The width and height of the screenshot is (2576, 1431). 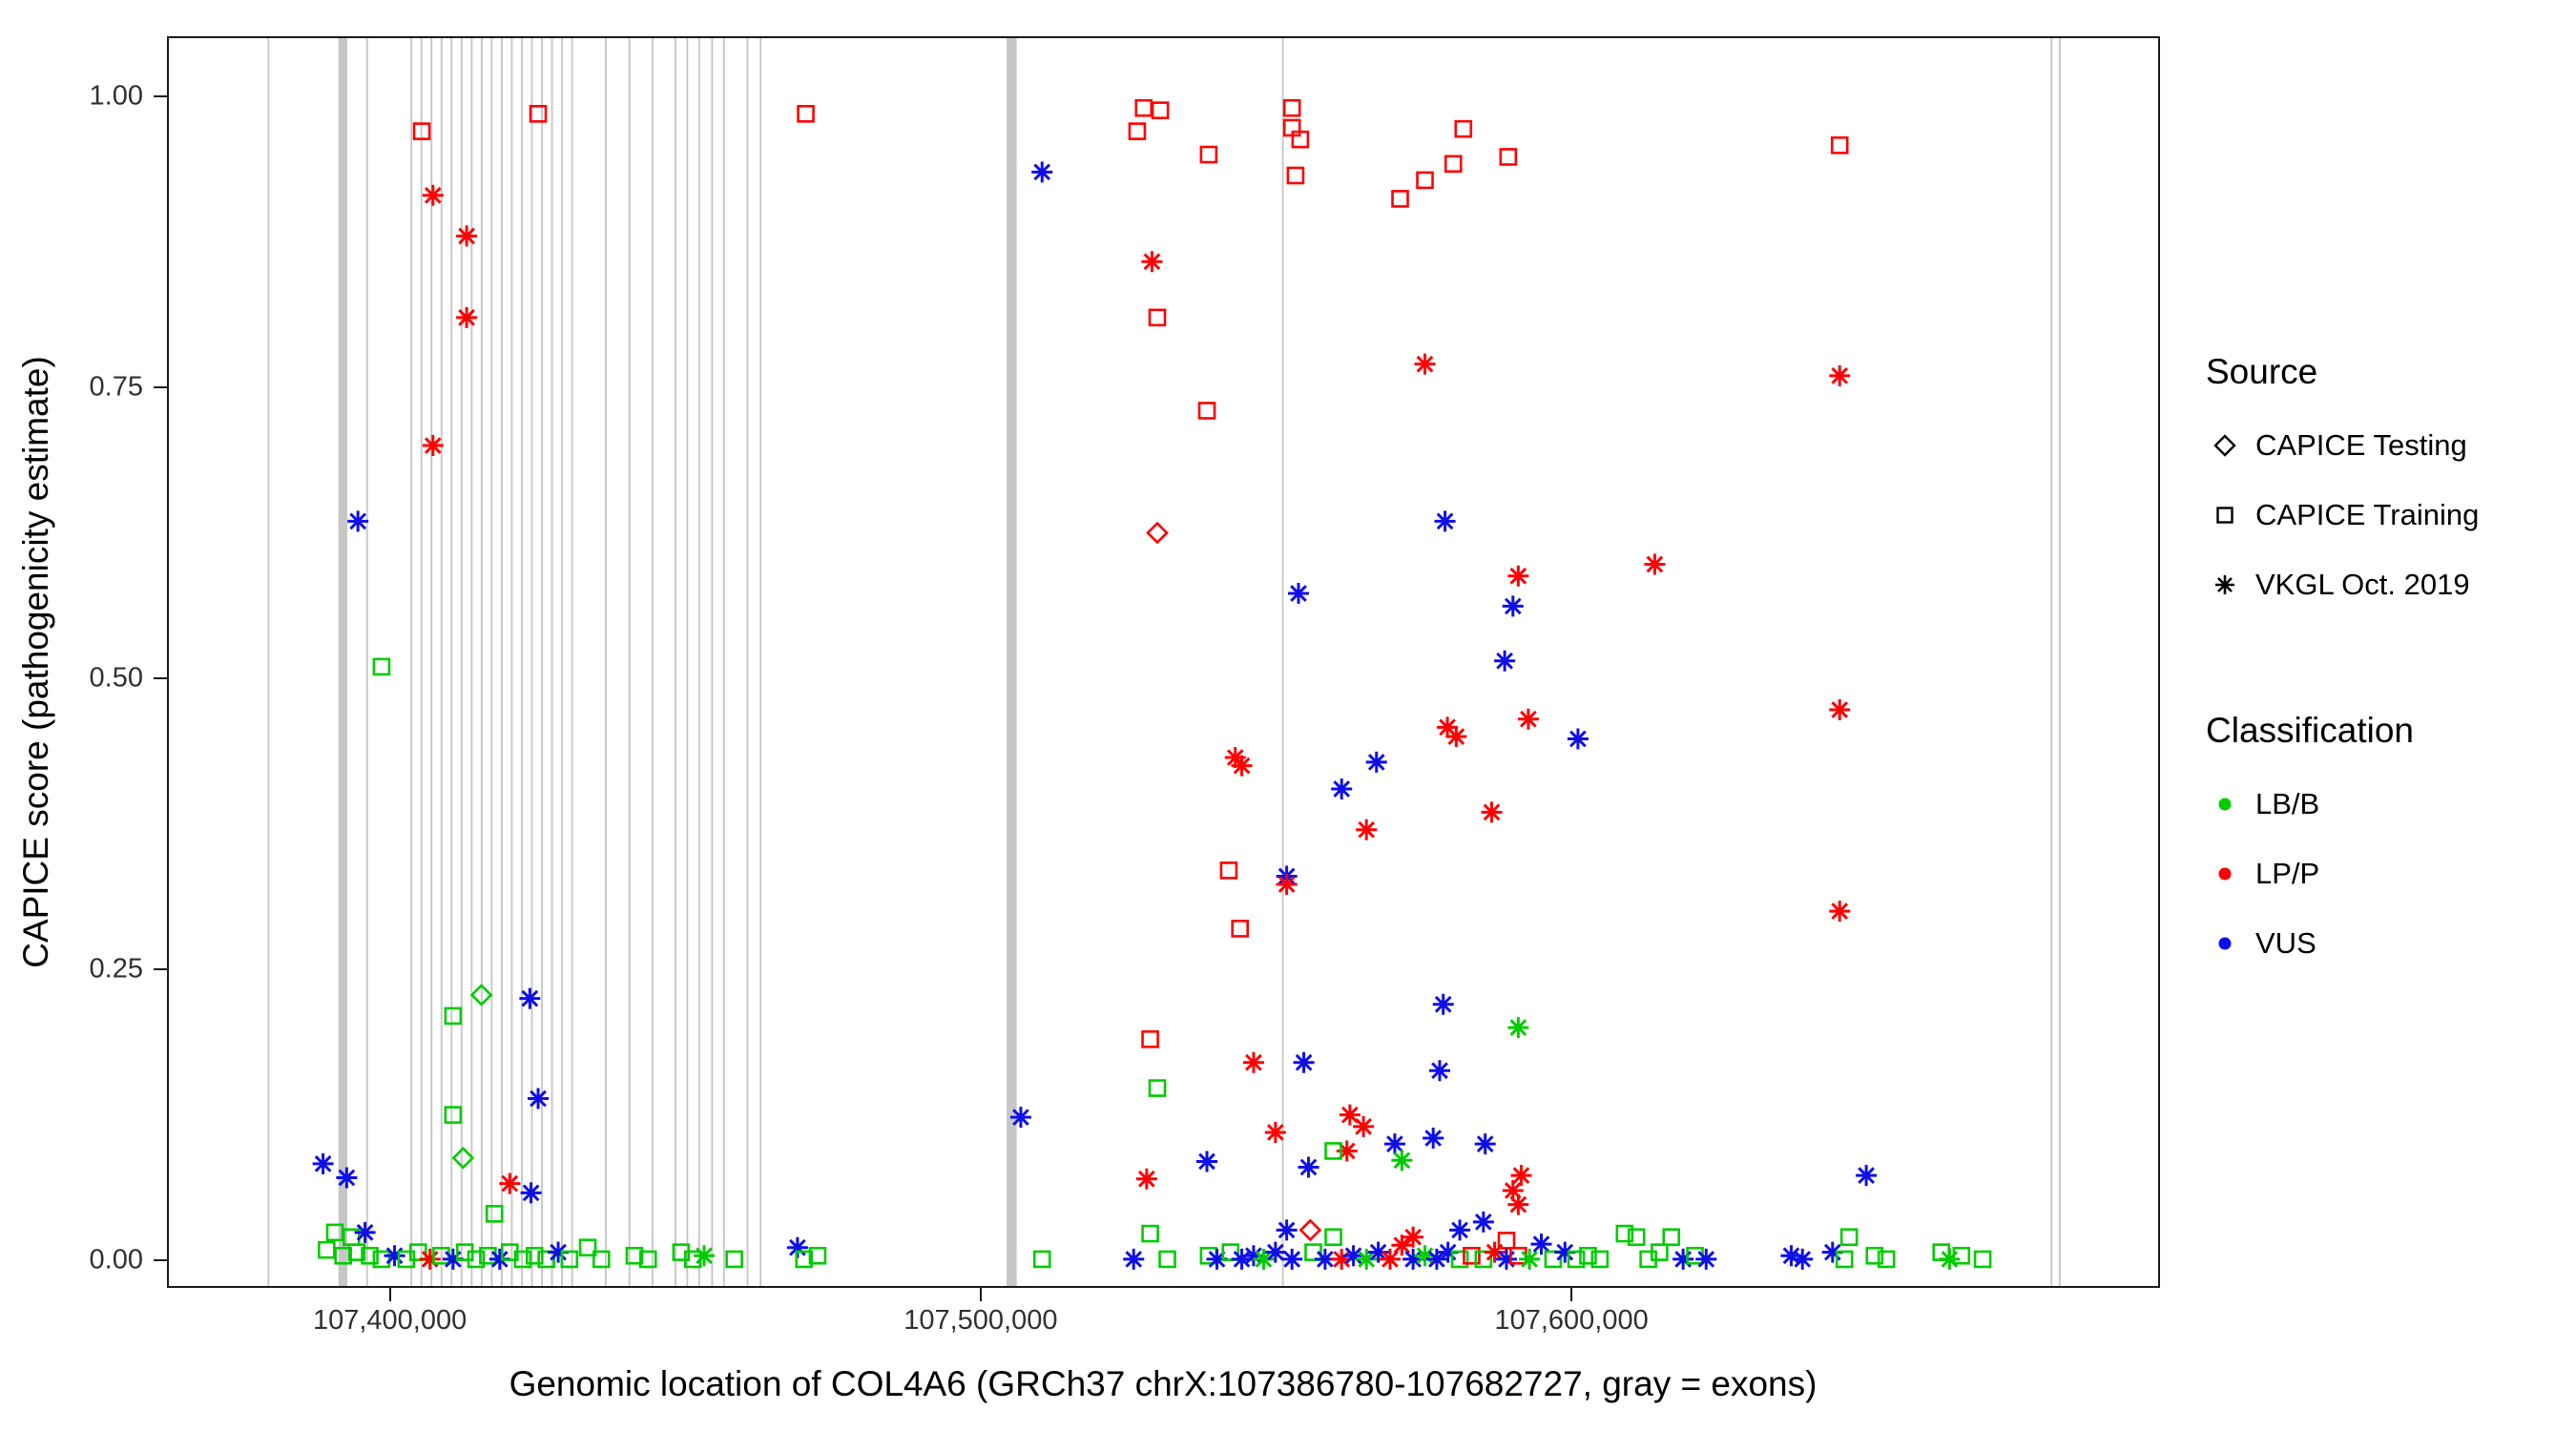 What do you see at coordinates (116, 1259) in the screenshot?
I see `y-axis-tick-label: 0.00` at bounding box center [116, 1259].